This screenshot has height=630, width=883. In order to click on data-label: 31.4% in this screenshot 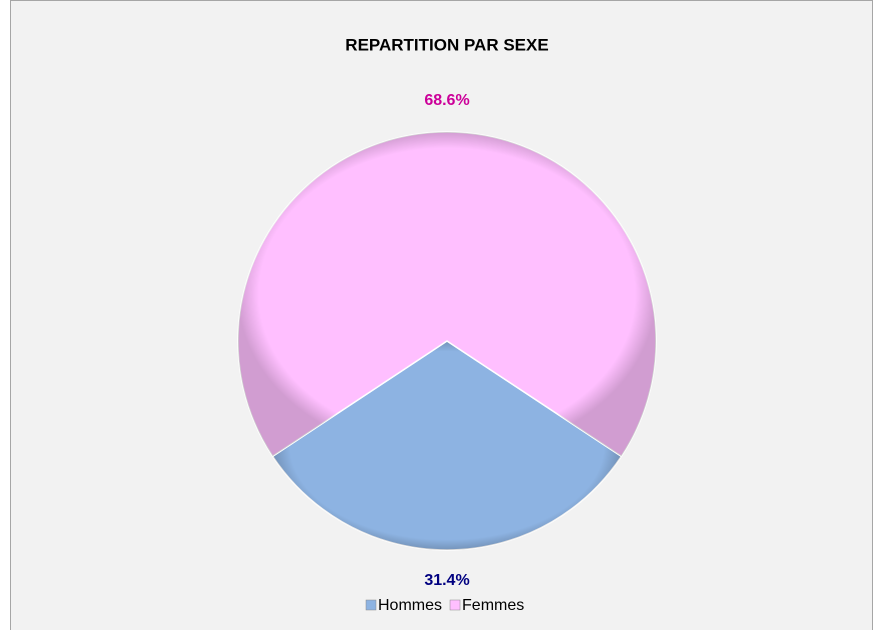, I will do `click(446, 580)`.